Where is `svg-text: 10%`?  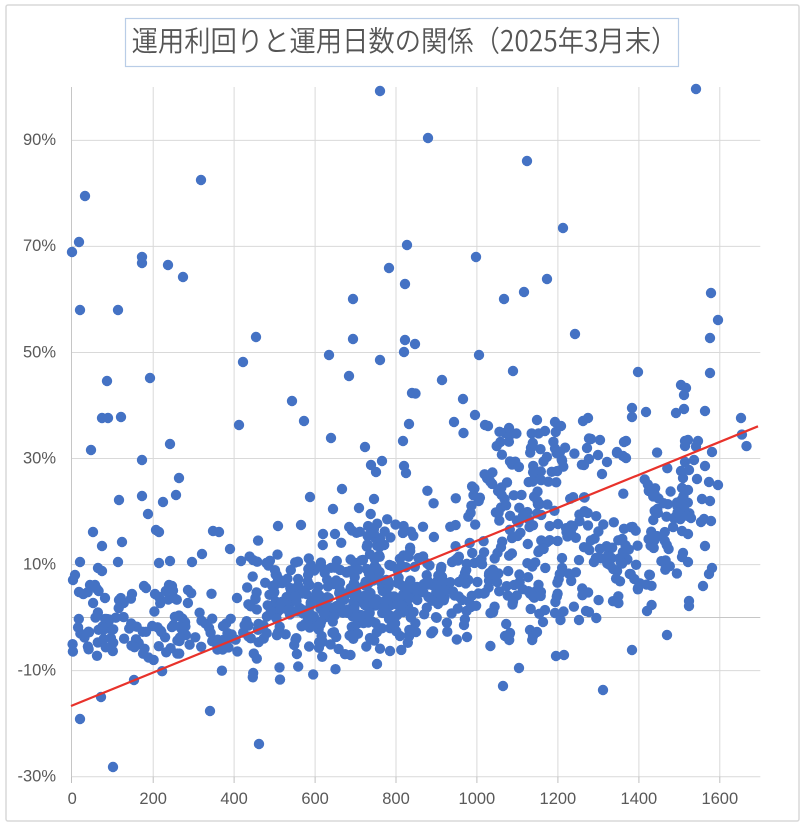
svg-text: 10% is located at coordinates (39, 564).